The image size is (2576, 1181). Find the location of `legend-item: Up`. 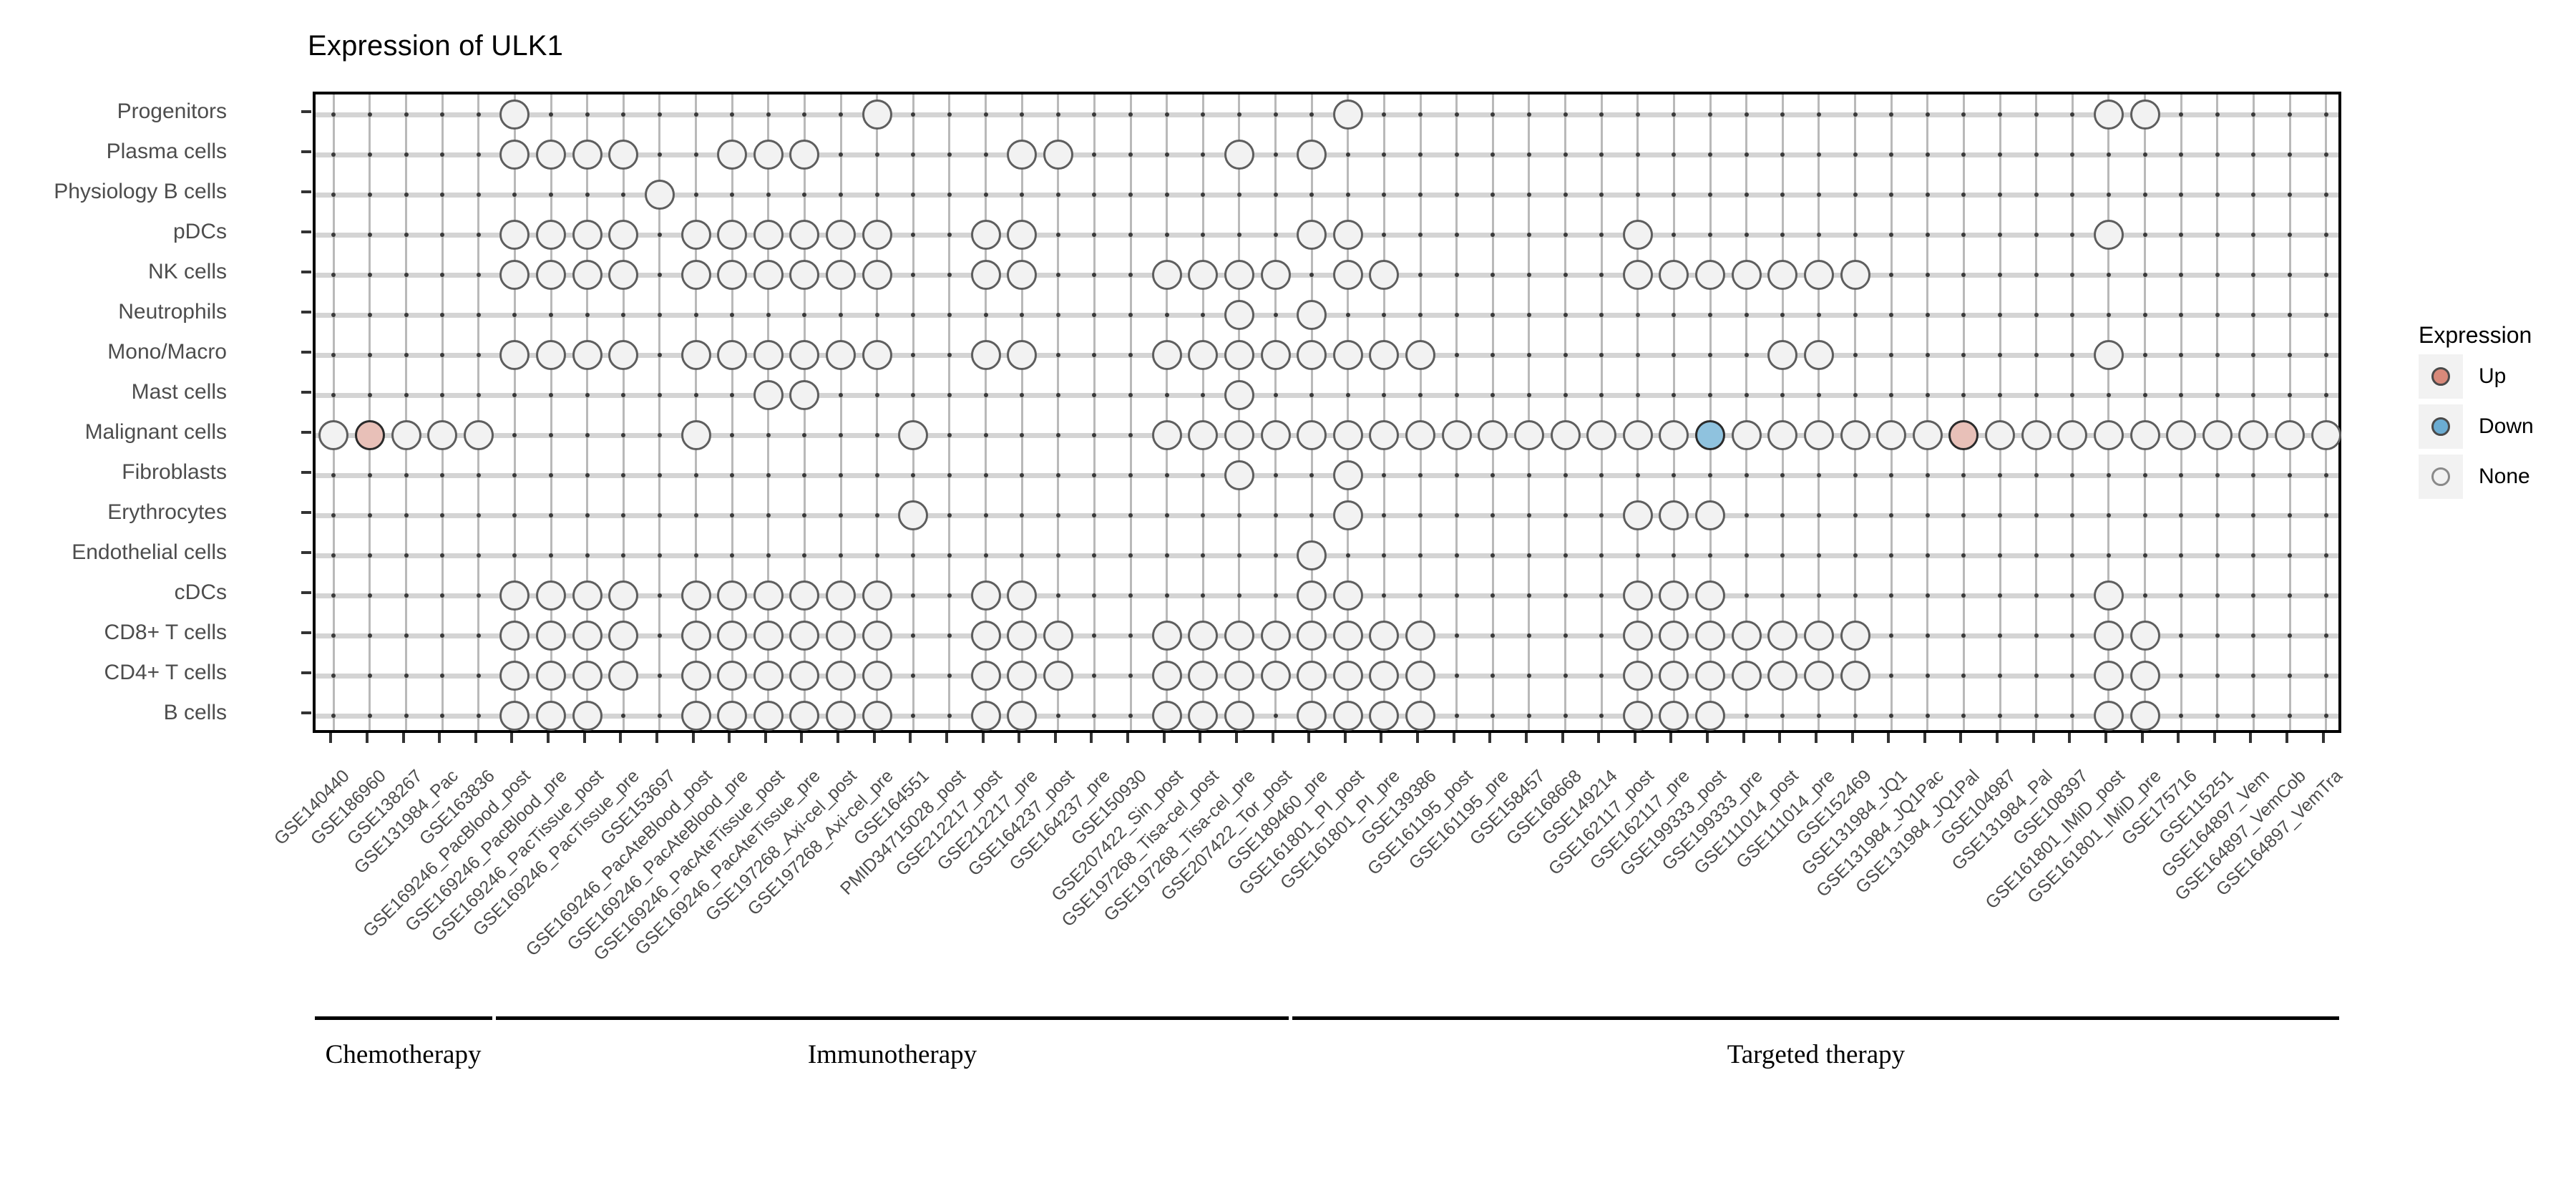

legend-item: Up is located at coordinates (2476, 376).